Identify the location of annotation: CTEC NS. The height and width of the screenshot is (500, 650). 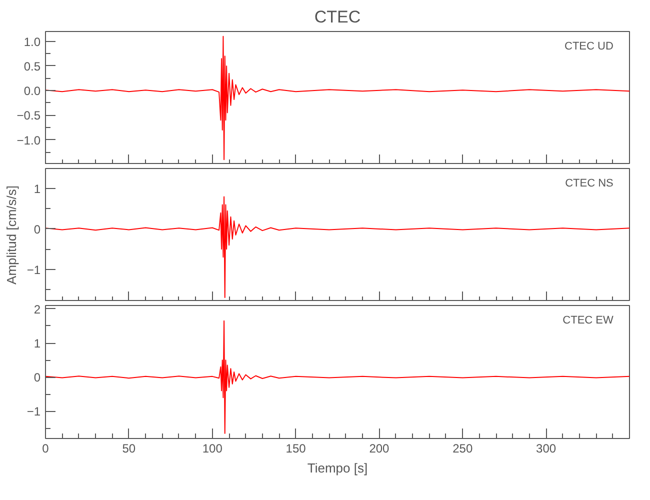
(589, 184).